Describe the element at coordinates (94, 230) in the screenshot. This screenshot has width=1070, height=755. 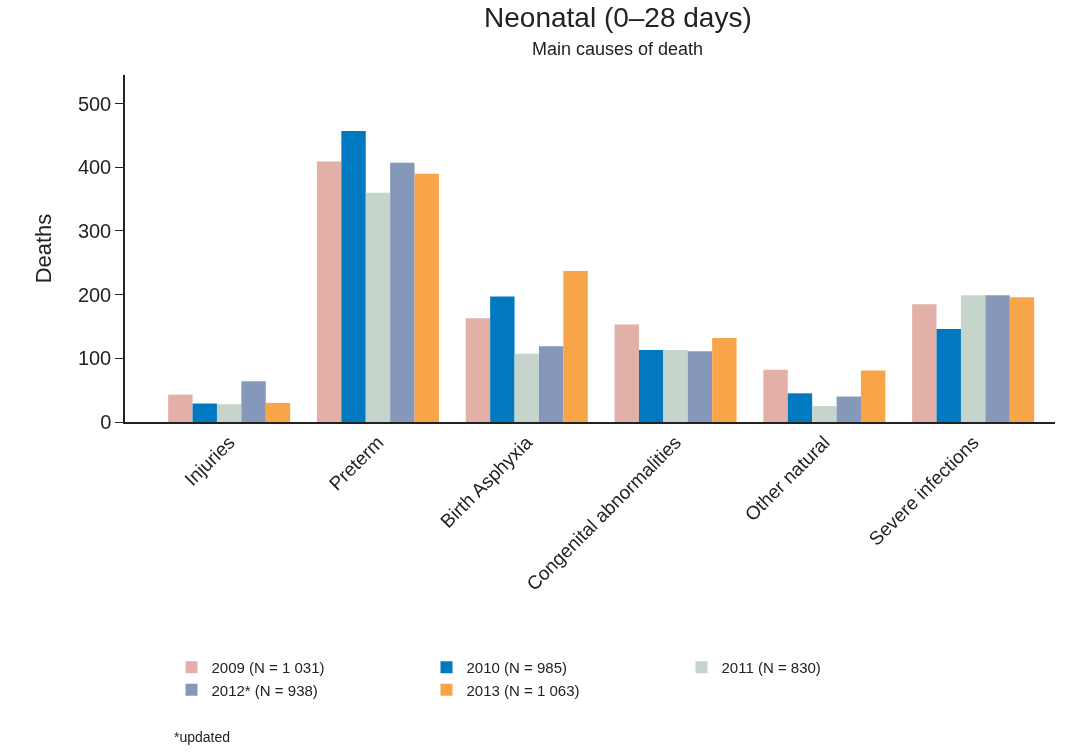
I see `y-tick-label: 300` at that location.